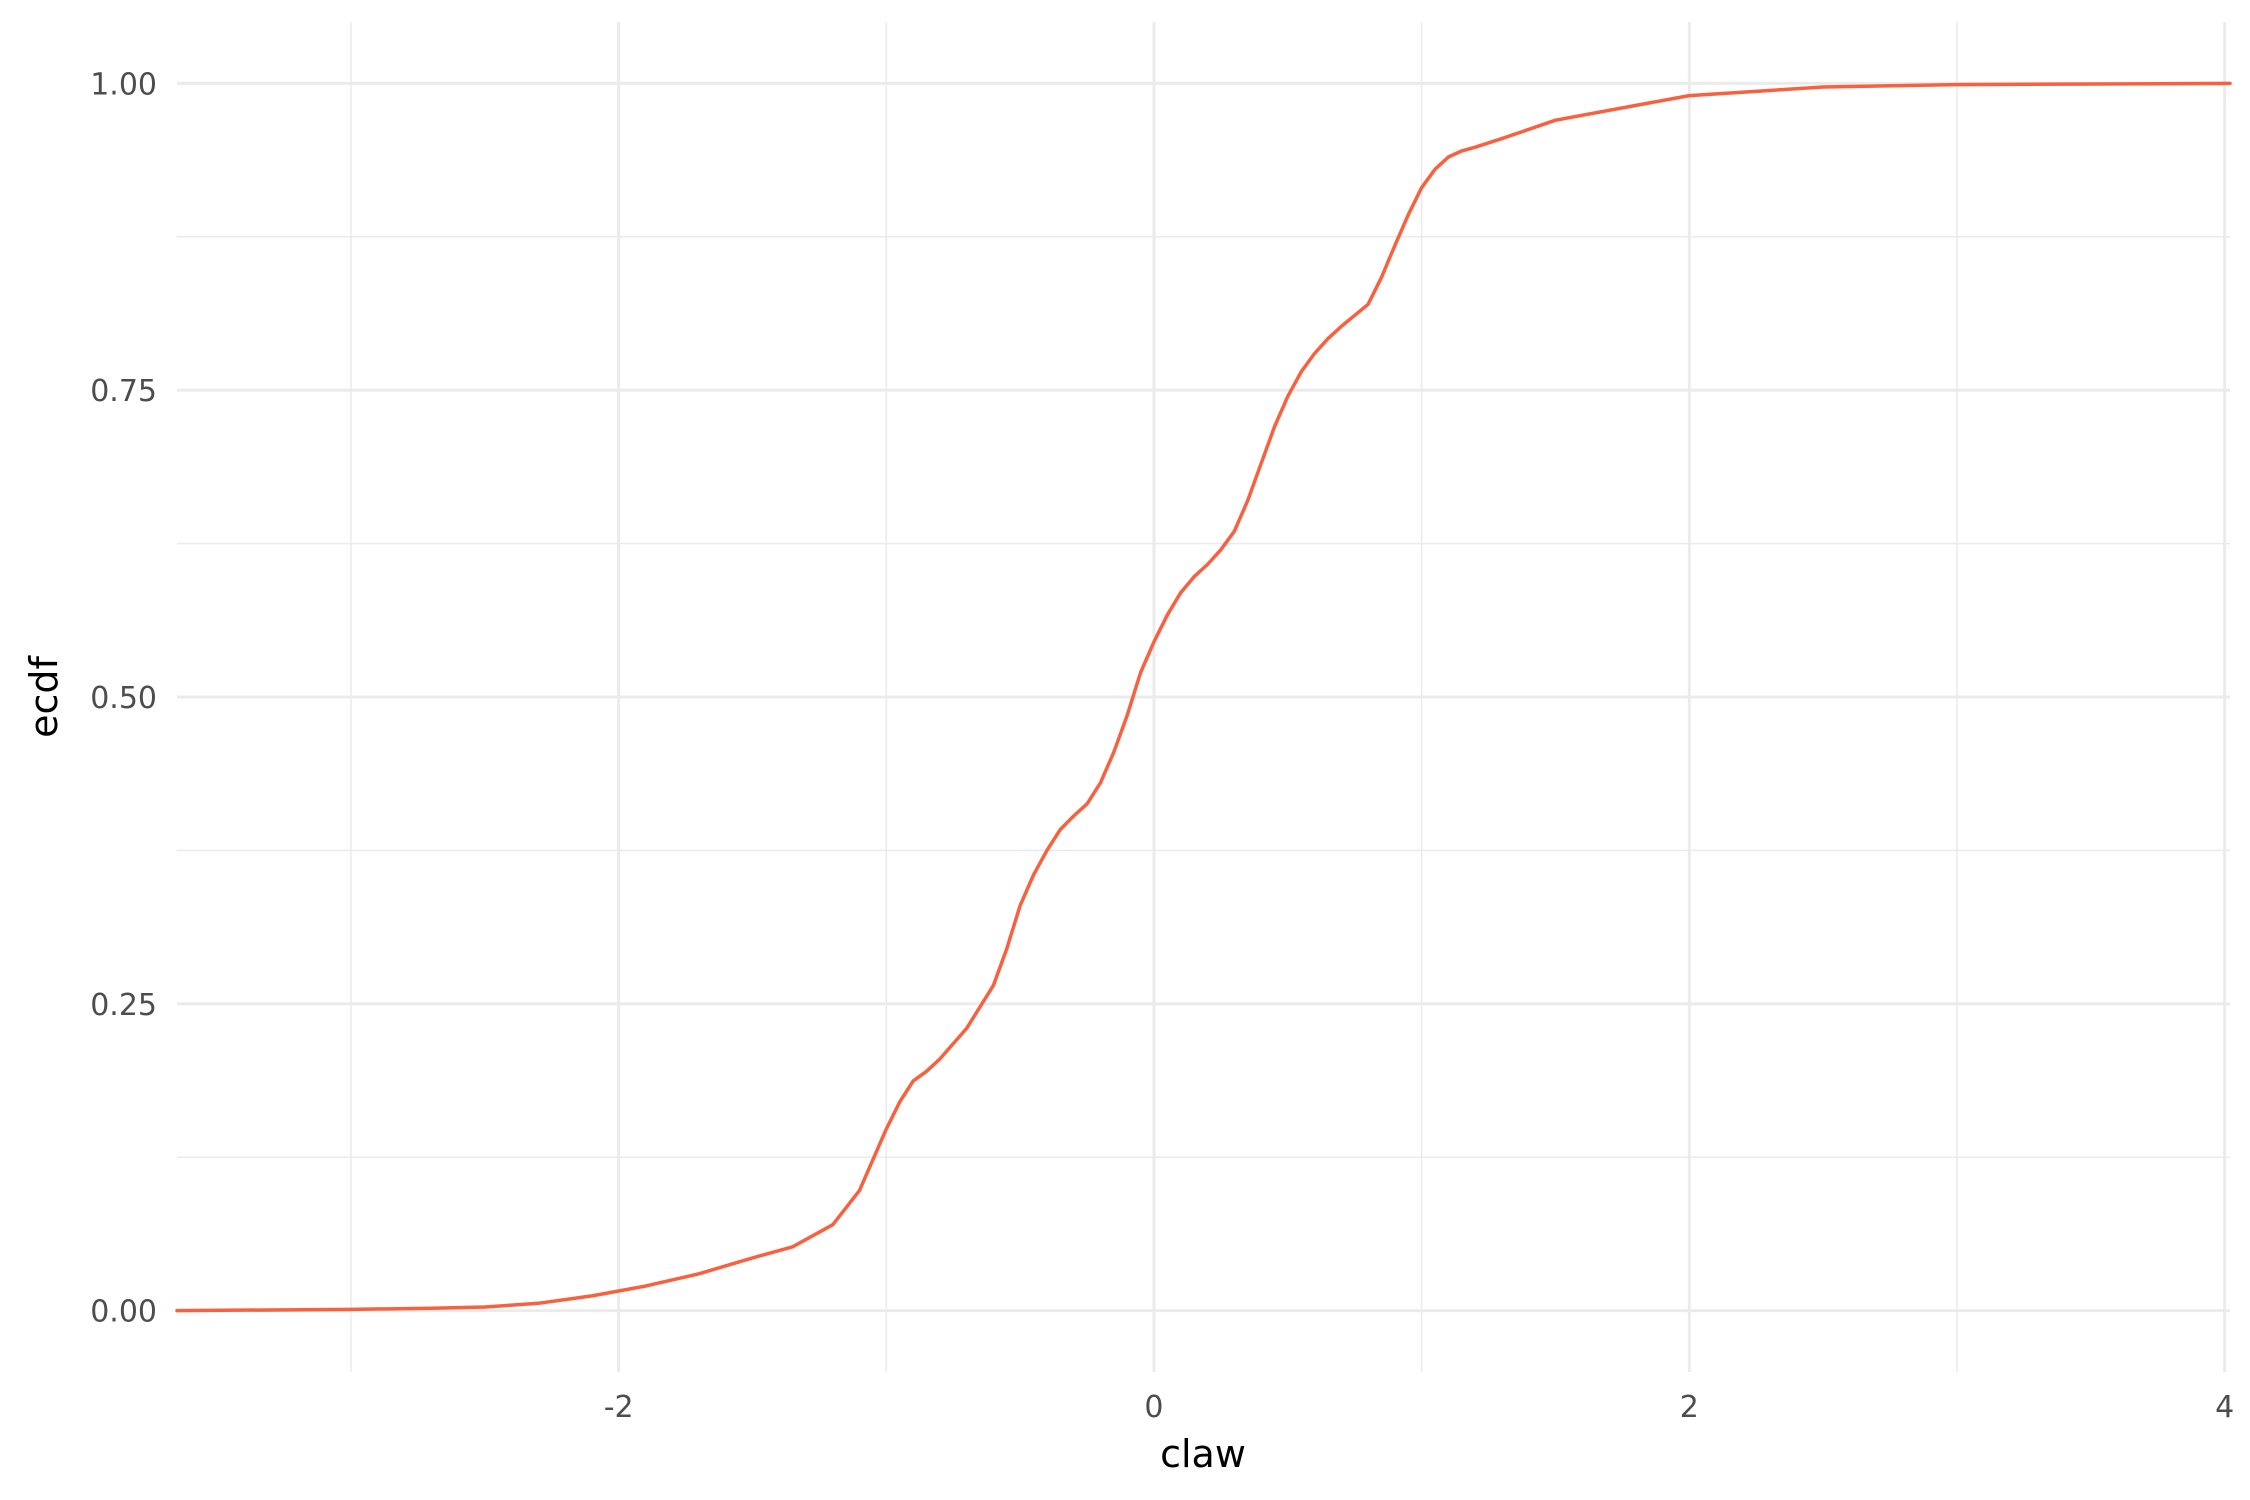  I want to click on x-tick-label: -2, so click(619, 1407).